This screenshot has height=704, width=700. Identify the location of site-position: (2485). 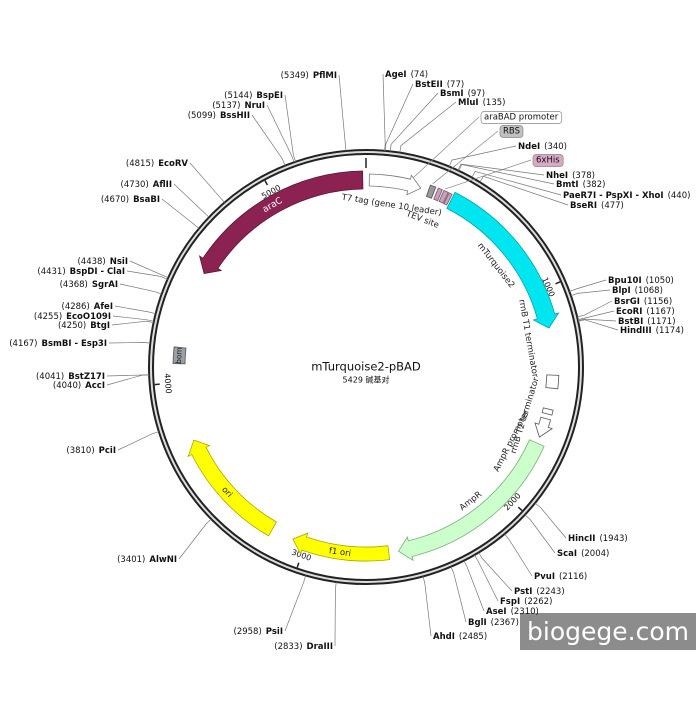
(473, 637).